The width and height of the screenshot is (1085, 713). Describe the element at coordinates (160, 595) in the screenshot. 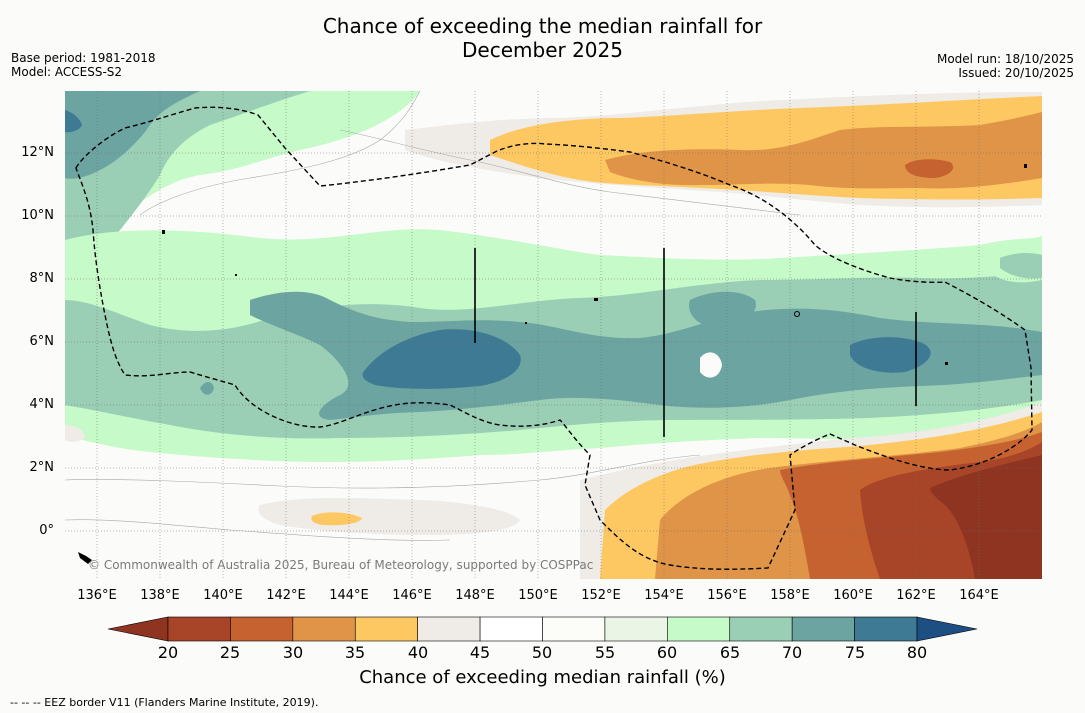

I see `lon-label: 138°E` at that location.